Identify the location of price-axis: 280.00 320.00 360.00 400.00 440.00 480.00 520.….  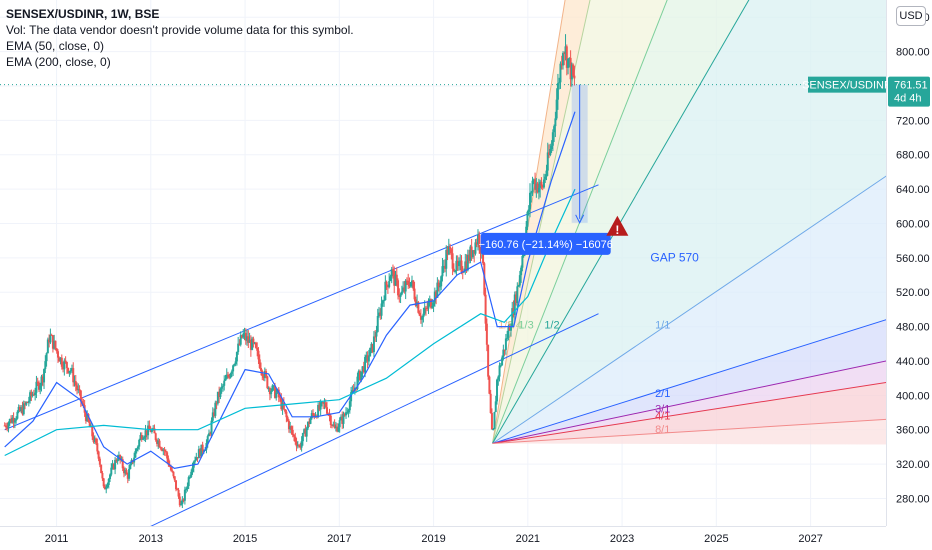
(867, 275).